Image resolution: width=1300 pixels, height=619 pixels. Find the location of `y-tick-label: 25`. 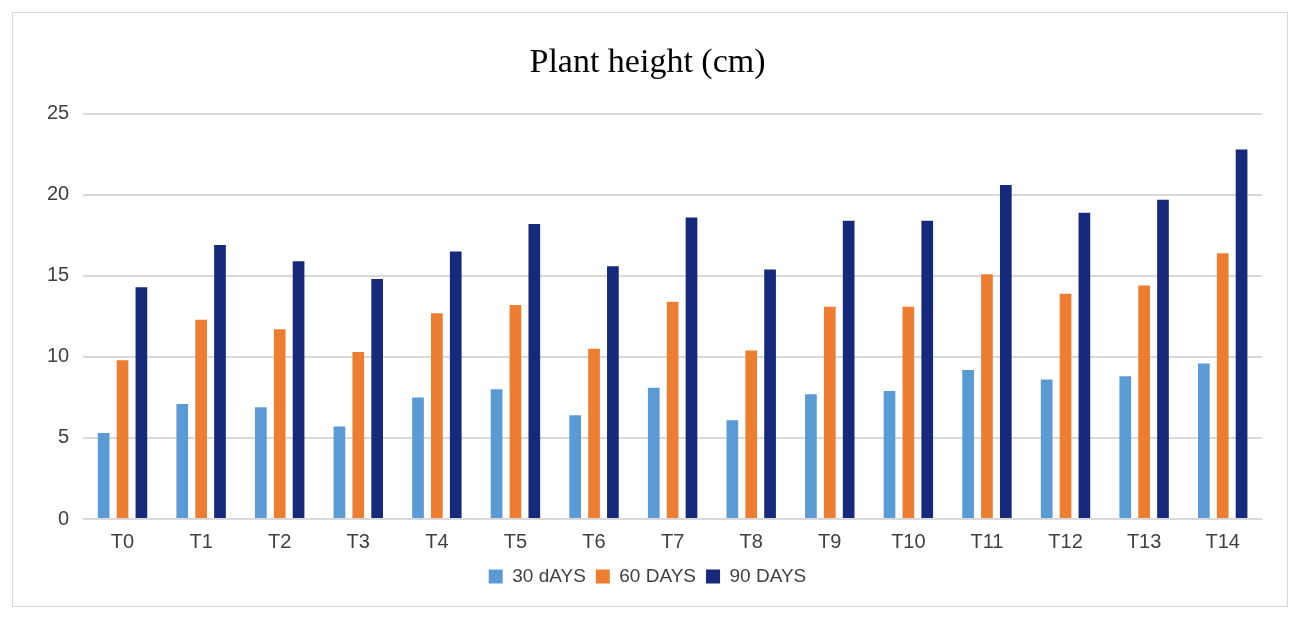

y-tick-label: 25 is located at coordinates (58, 112).